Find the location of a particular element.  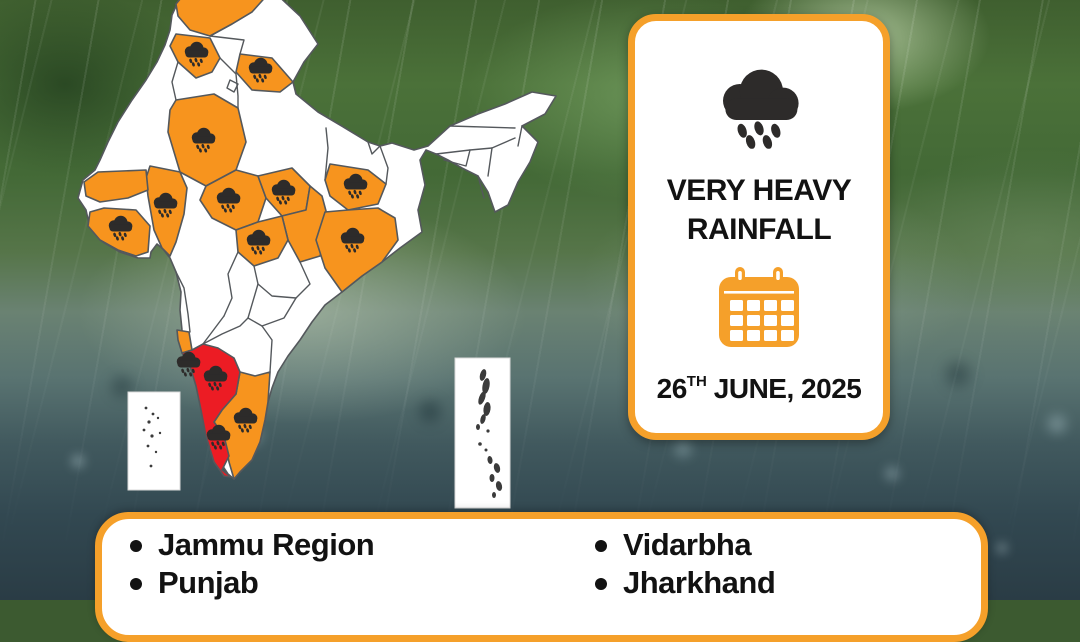

map-region-coastal-wedge is located at coordinates (184, 341).